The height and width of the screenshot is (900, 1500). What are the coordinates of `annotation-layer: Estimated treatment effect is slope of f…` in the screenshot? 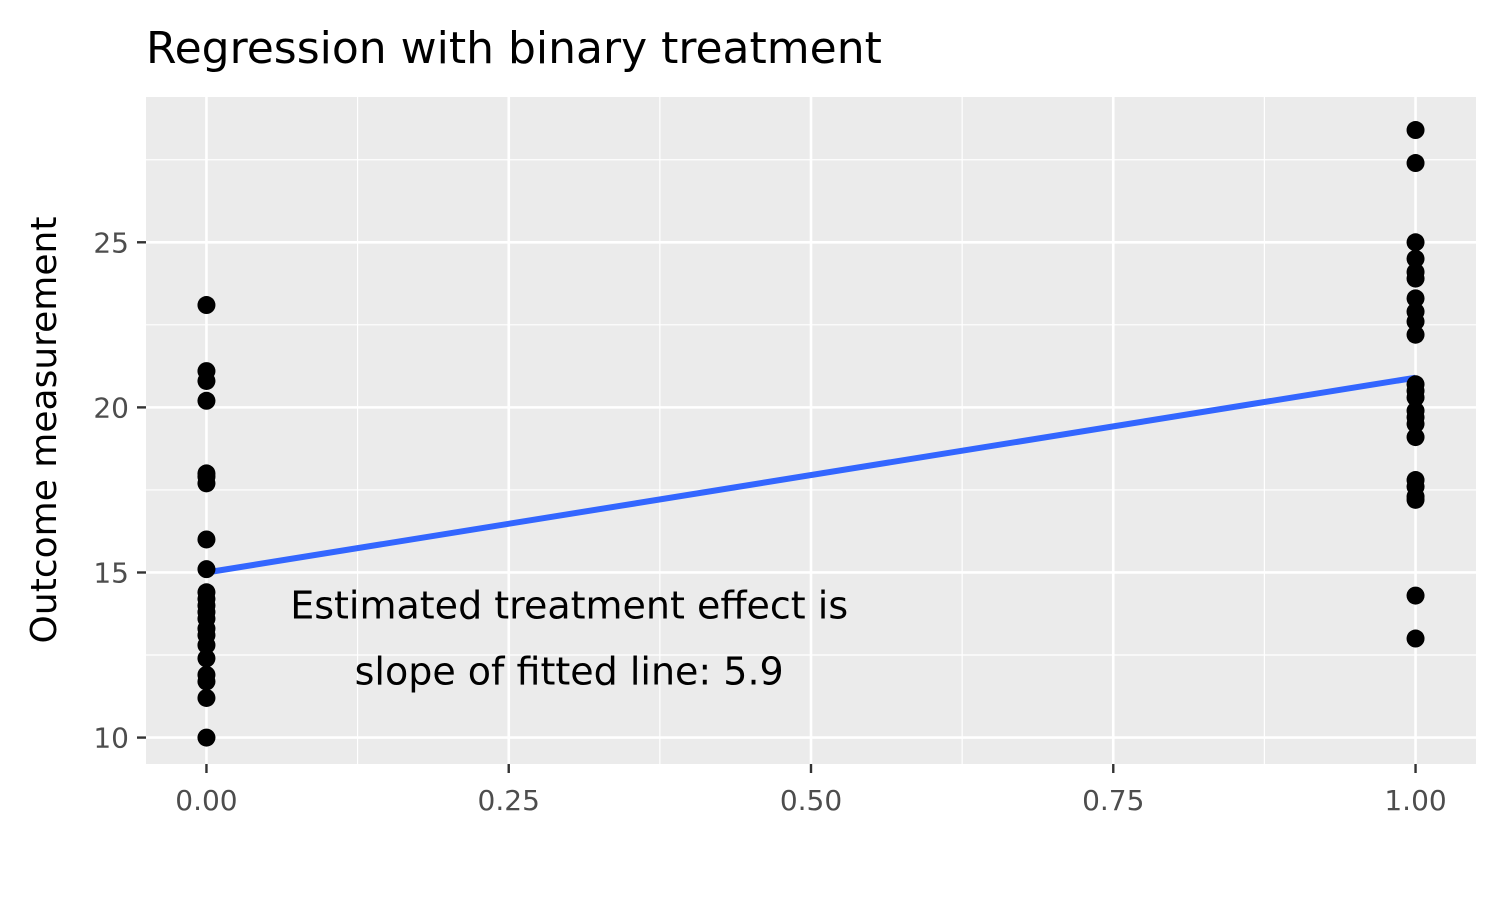 It's located at (569, 639).